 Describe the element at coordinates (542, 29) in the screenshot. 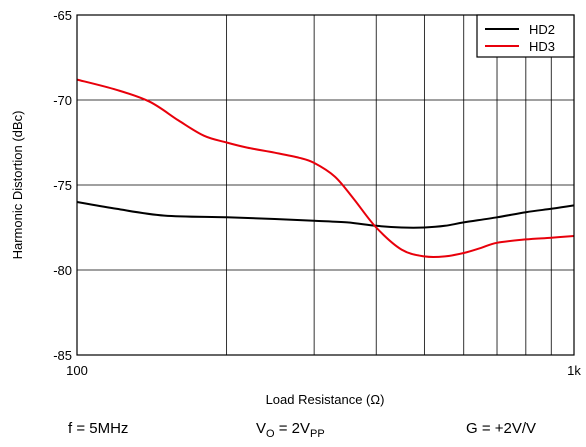

I see `legend-label-hd2: HD2` at that location.